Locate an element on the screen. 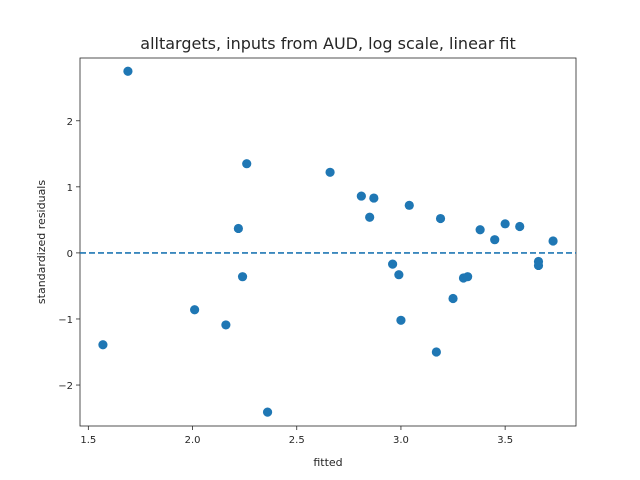  x-tick-label: 2.5 is located at coordinates (297, 440).